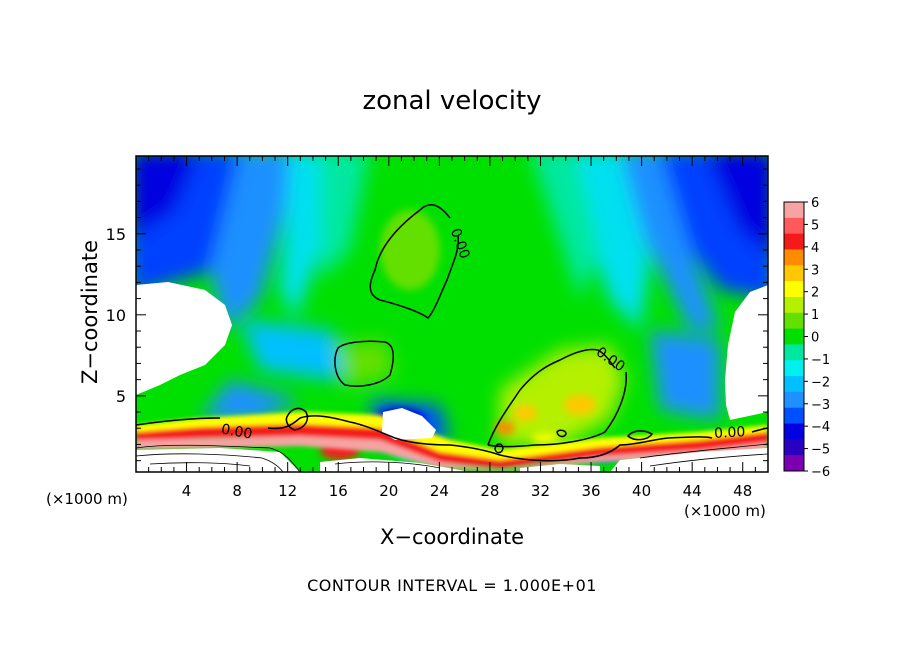  What do you see at coordinates (439, 491) in the screenshot?
I see `x-tick-label: 24` at bounding box center [439, 491].